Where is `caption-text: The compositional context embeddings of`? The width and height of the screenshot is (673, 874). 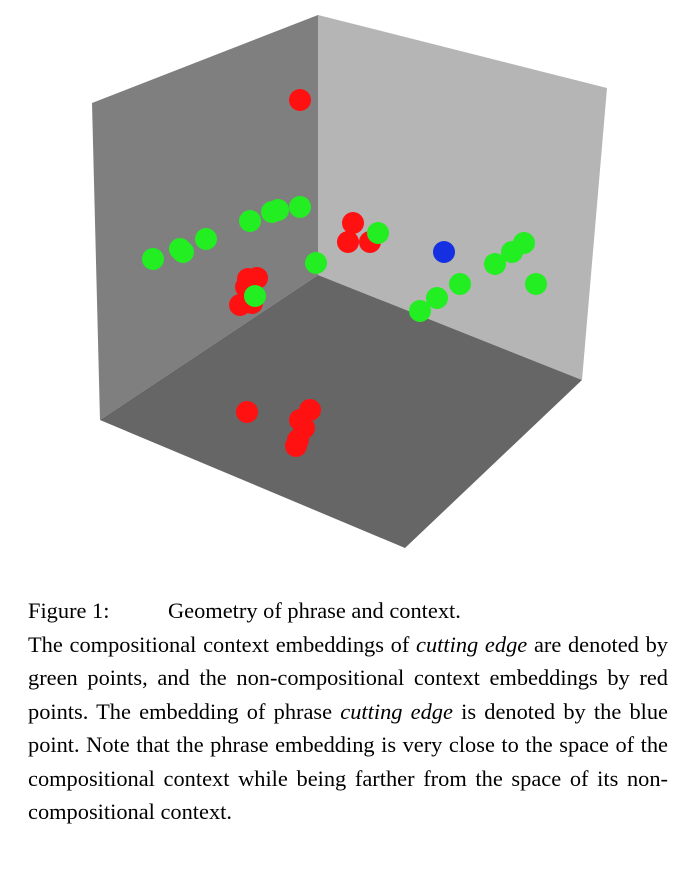
caption-text: The compositional context embeddings of is located at coordinates (222, 644).